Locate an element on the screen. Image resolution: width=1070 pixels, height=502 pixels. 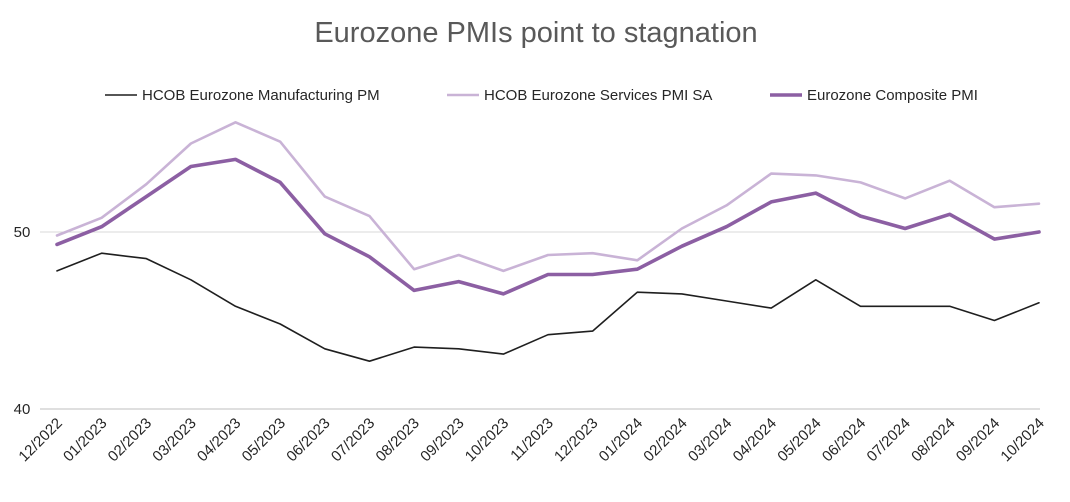
chart-title: Eurozone PMIs point to stagnation is located at coordinates (535, 33).